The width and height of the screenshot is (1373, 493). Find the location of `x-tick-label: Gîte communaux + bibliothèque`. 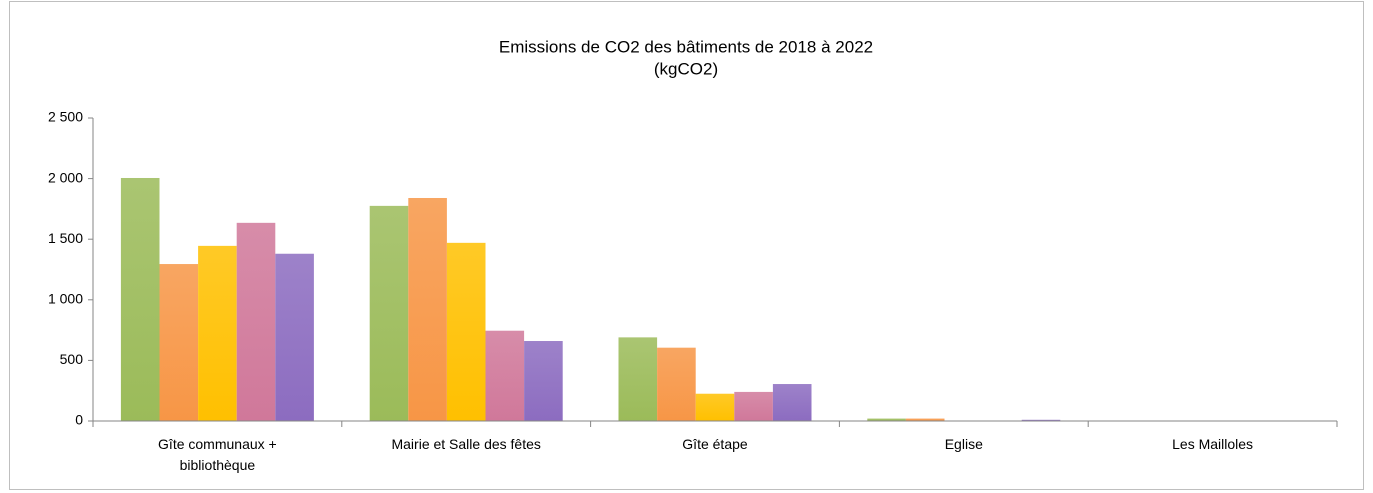

x-tick-label: Gîte communaux + bibliothèque is located at coordinates (217, 454).